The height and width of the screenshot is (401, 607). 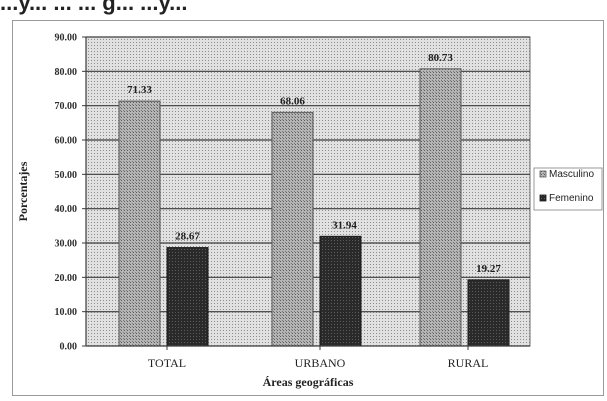 What do you see at coordinates (167, 363) in the screenshot?
I see `x-tick-label: TOTAL` at bounding box center [167, 363].